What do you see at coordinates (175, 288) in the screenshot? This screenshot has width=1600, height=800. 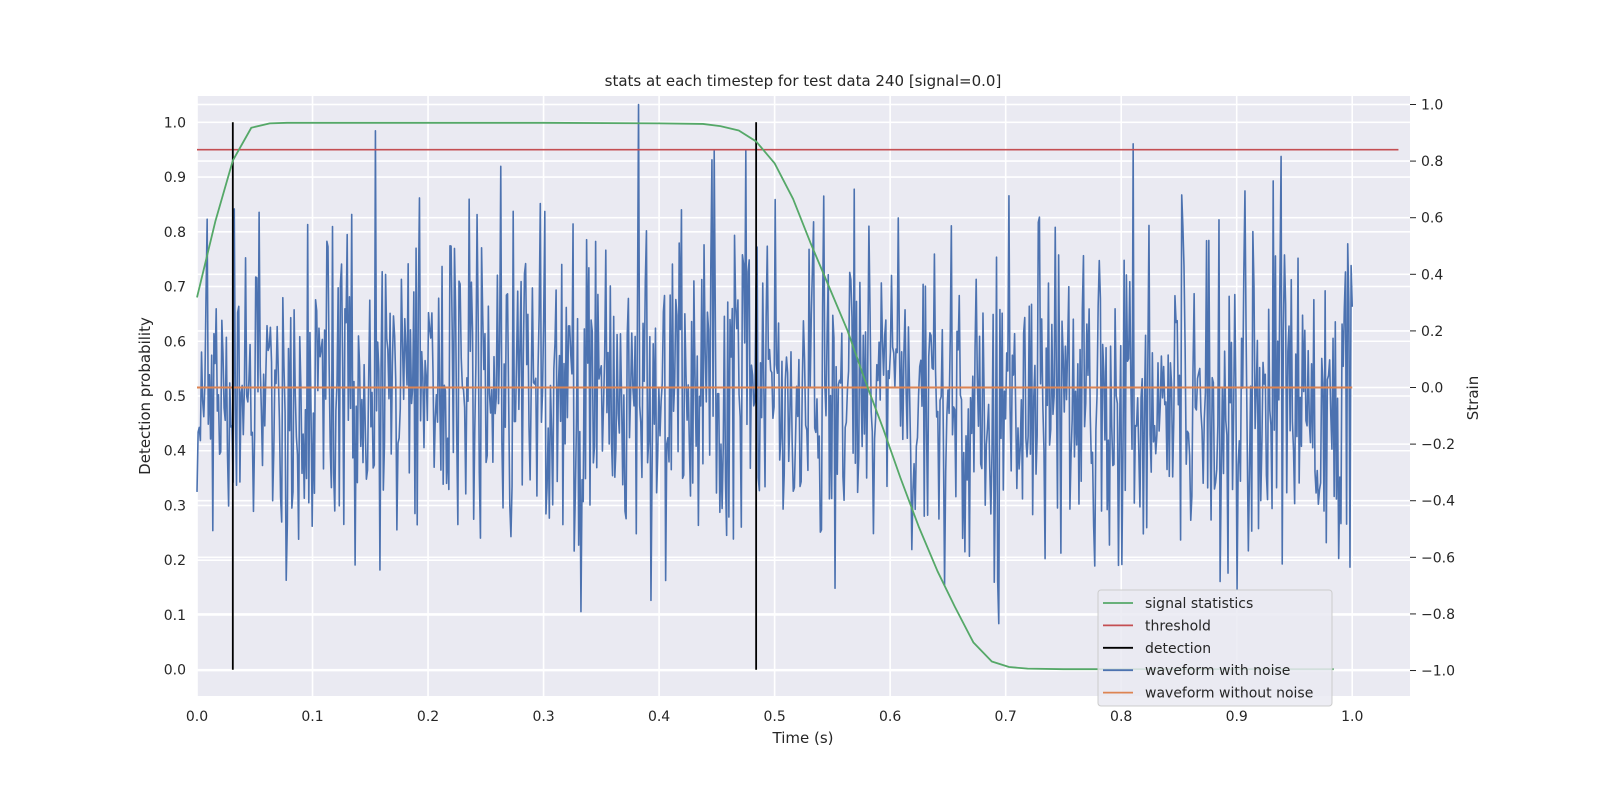 I see `y-tick-label: 0.7` at bounding box center [175, 288].